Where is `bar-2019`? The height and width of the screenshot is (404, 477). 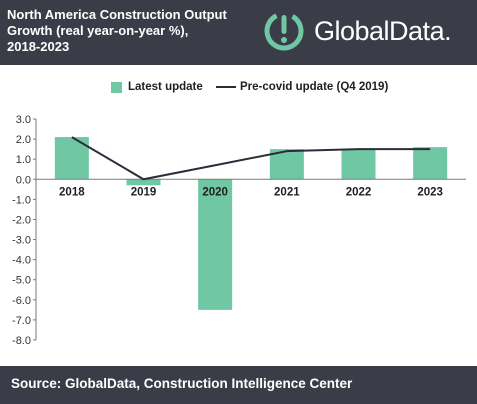
bar-2019 is located at coordinates (143, 182).